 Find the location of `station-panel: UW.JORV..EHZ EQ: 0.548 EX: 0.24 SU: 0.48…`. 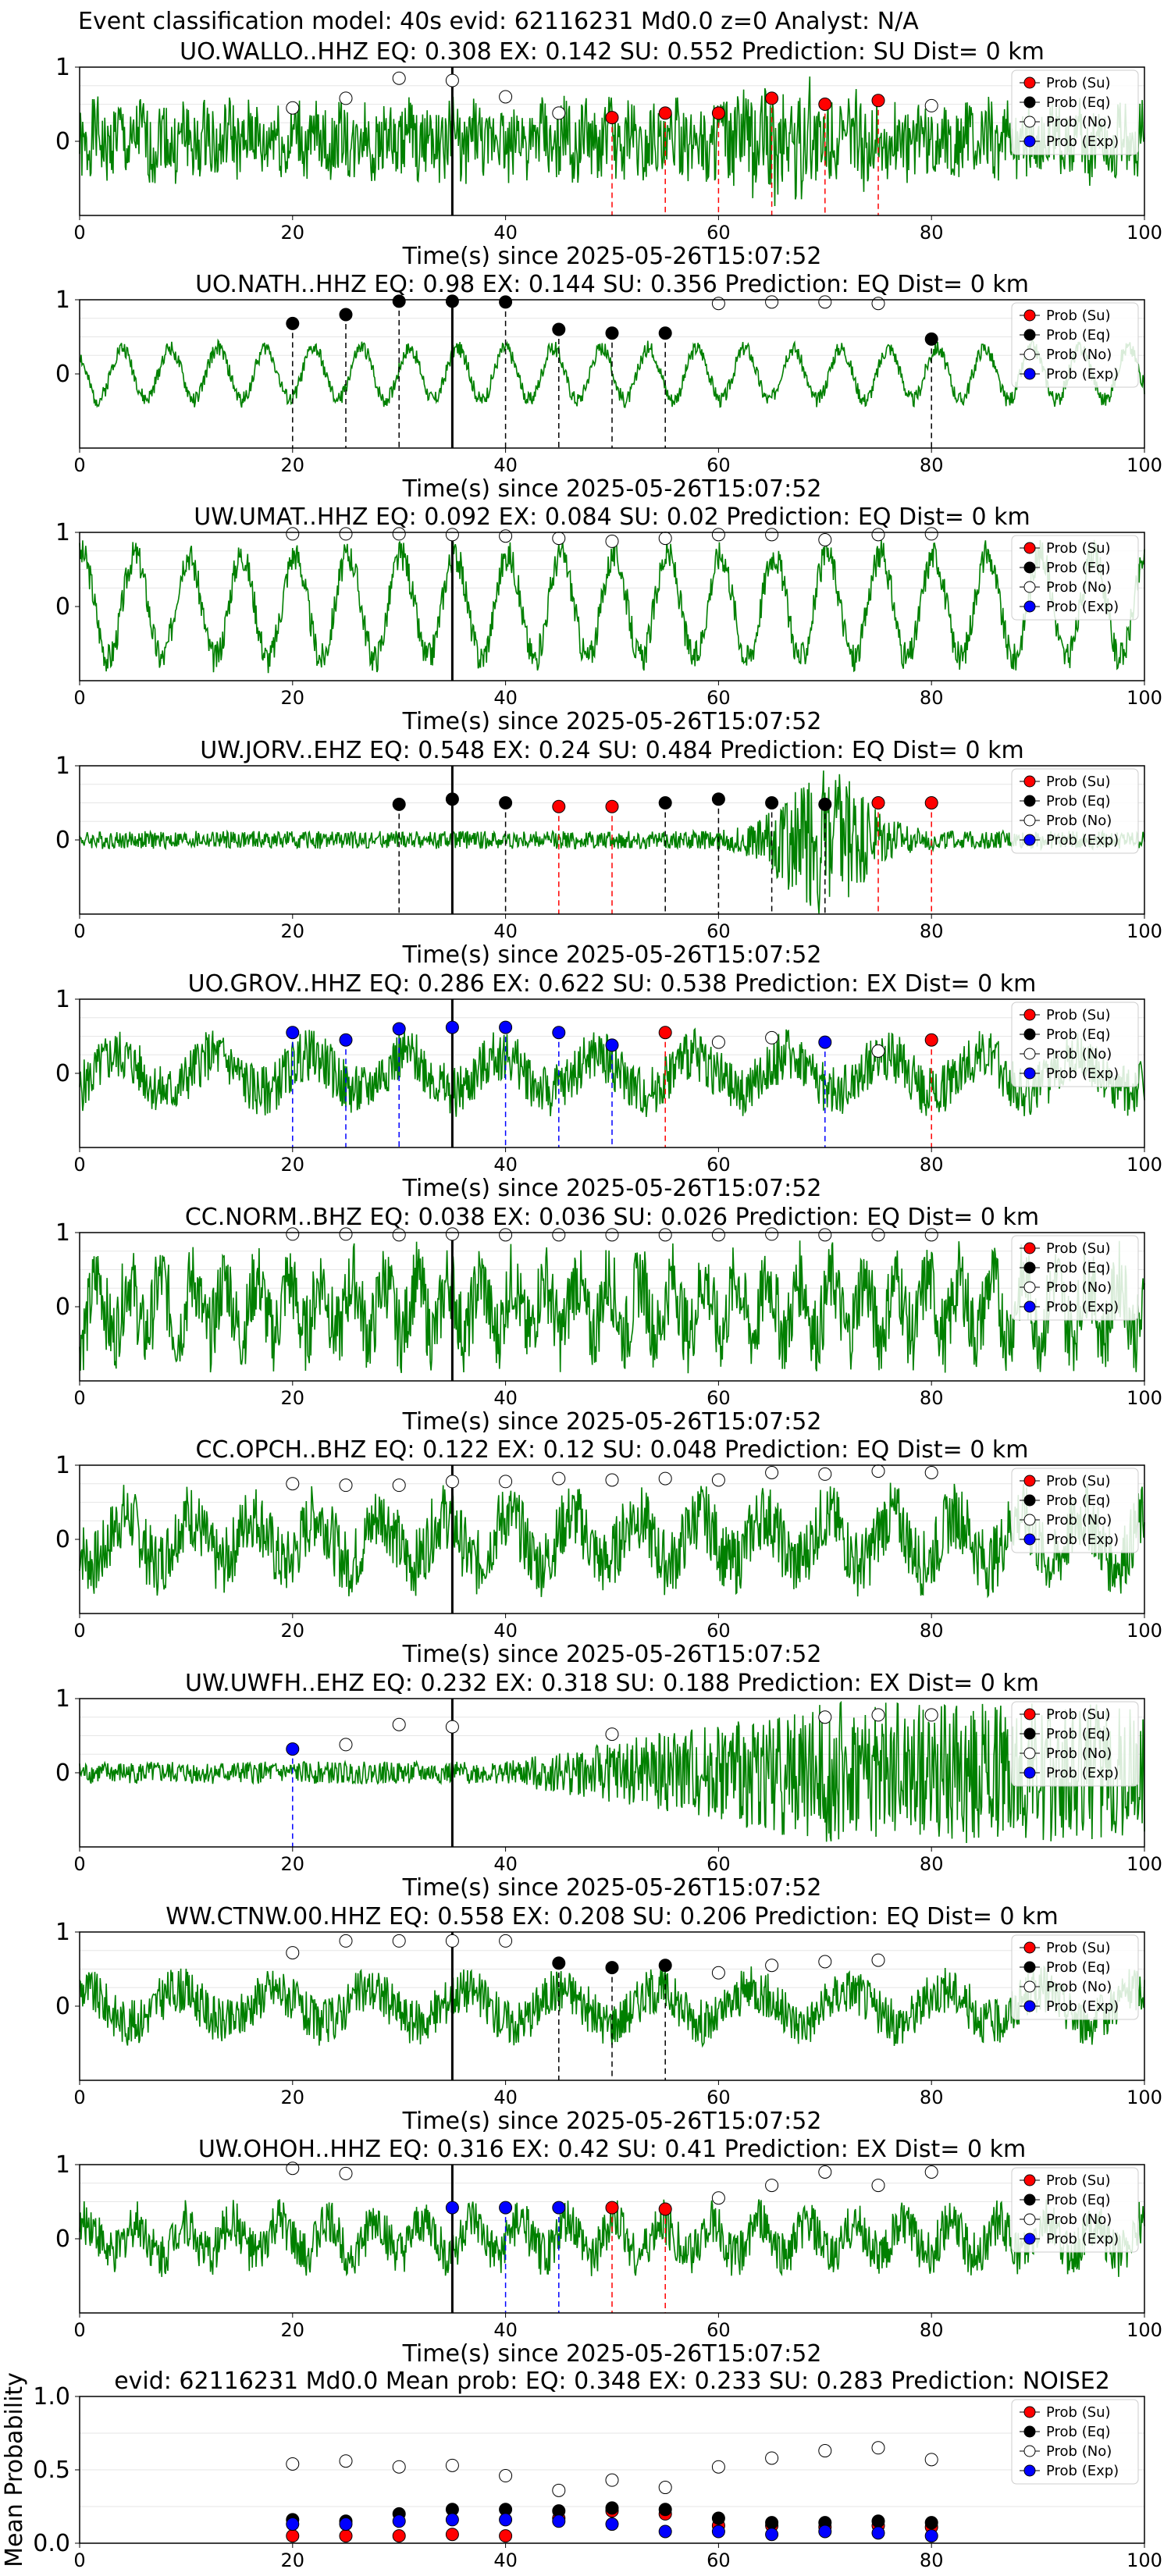

station-panel: UW.JORV..EHZ EQ: 0.548 EX: 0.24 SU: 0.48… is located at coordinates (612, 825).